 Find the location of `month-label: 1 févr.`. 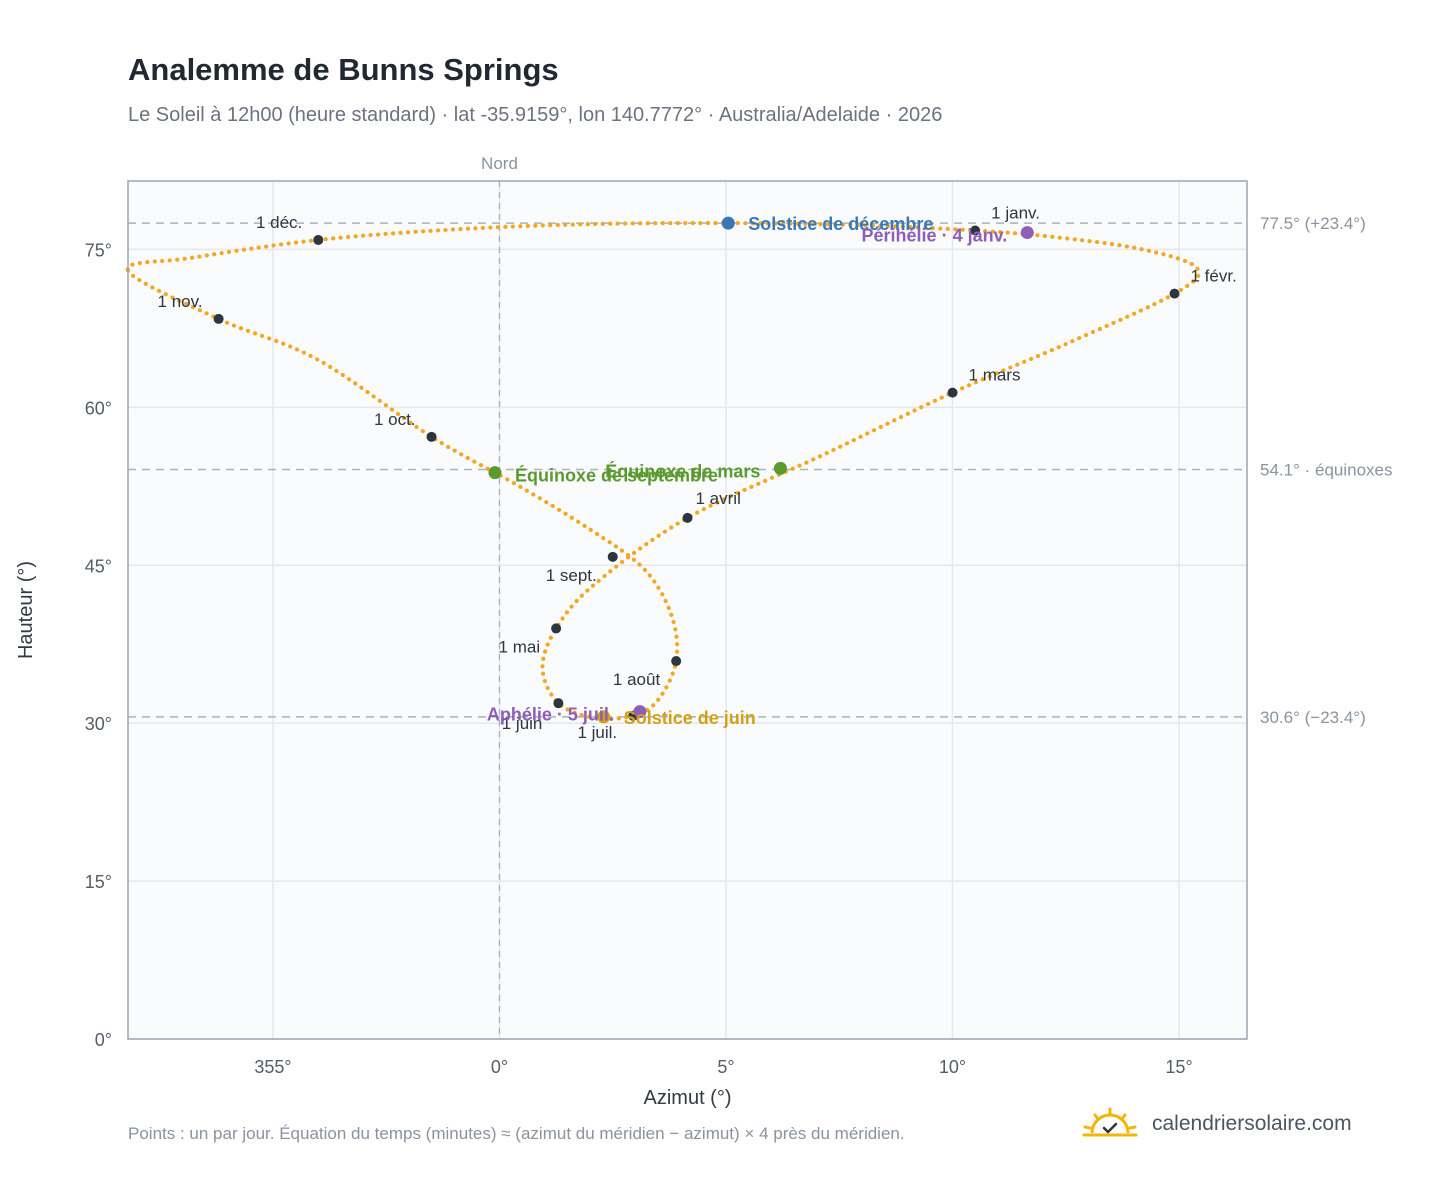

month-label: 1 févr. is located at coordinates (1214, 276).